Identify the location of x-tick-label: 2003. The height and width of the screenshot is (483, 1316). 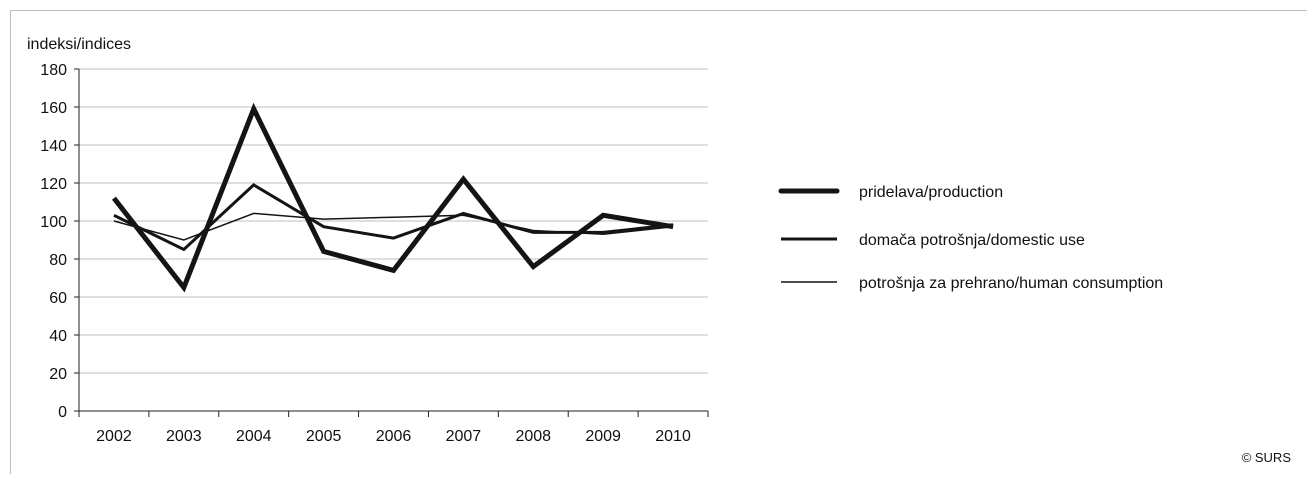
(184, 436).